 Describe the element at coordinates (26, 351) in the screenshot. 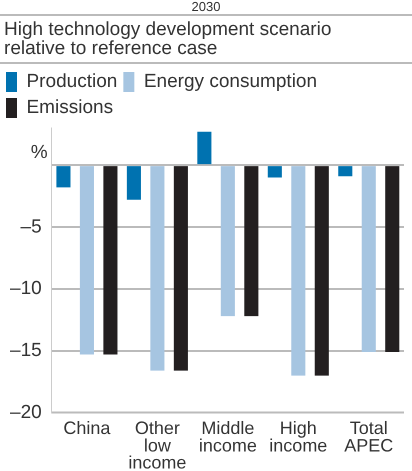

I see `y-tick-label: –15` at that location.